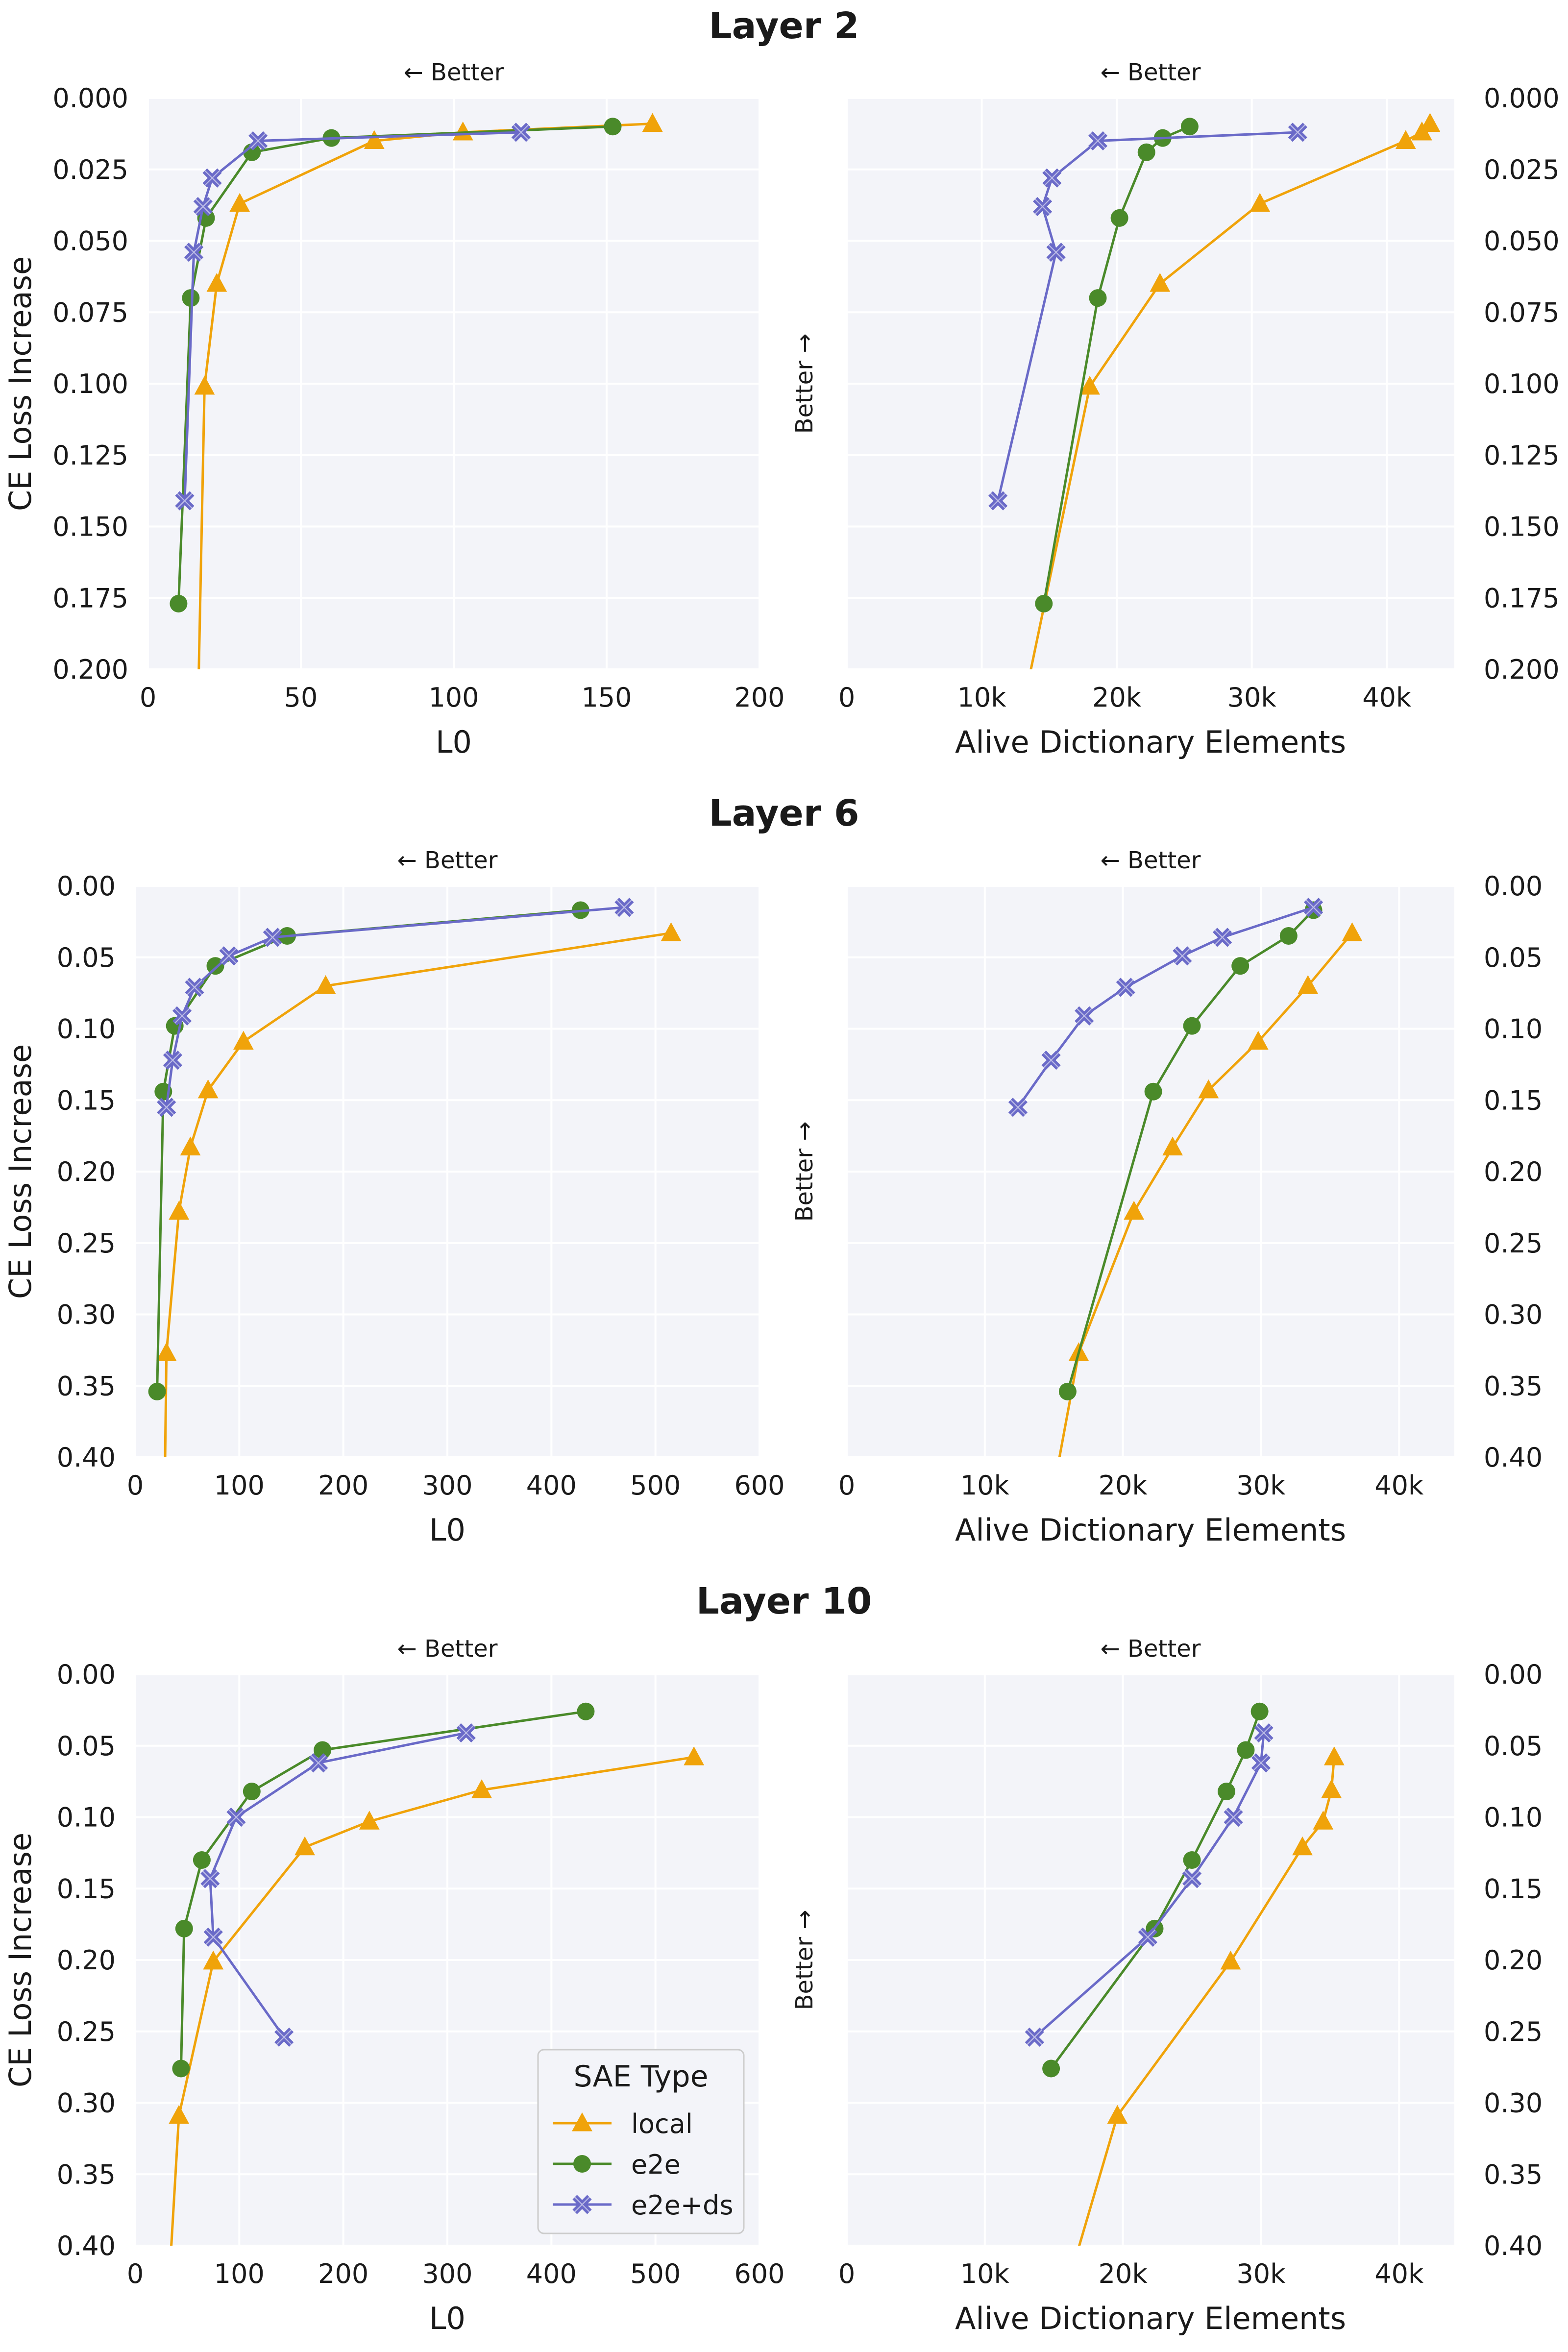  I want to click on legend-marker-e2e_ds-highlight, so click(582, 2204).